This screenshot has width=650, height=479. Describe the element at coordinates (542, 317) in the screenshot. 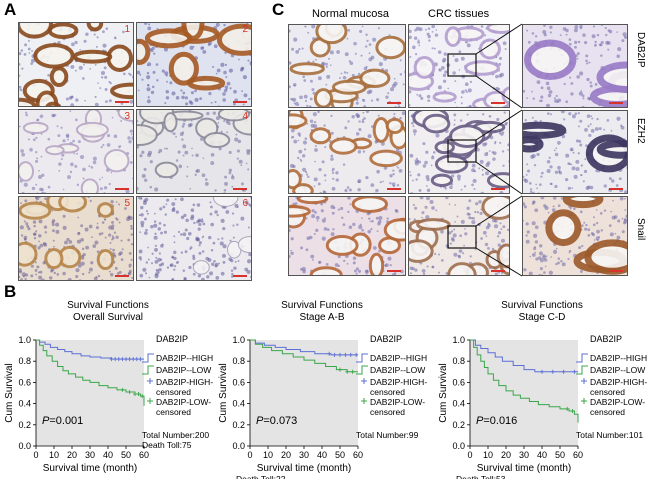

I see `chart-subtitle: Stage C-D` at that location.